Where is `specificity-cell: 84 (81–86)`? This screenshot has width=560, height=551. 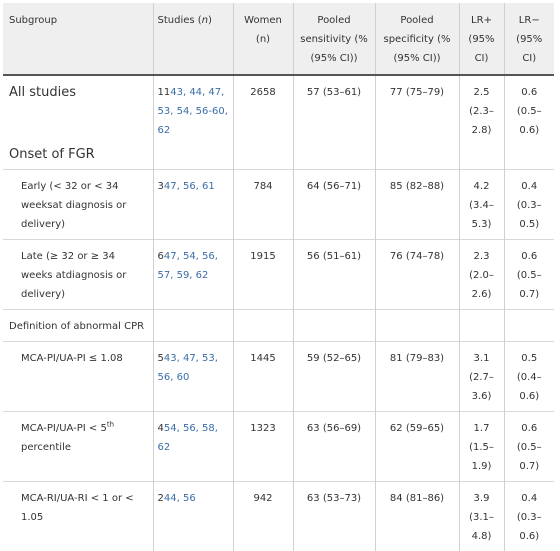
specificity-cell: 84 (81–86) is located at coordinates (417, 516).